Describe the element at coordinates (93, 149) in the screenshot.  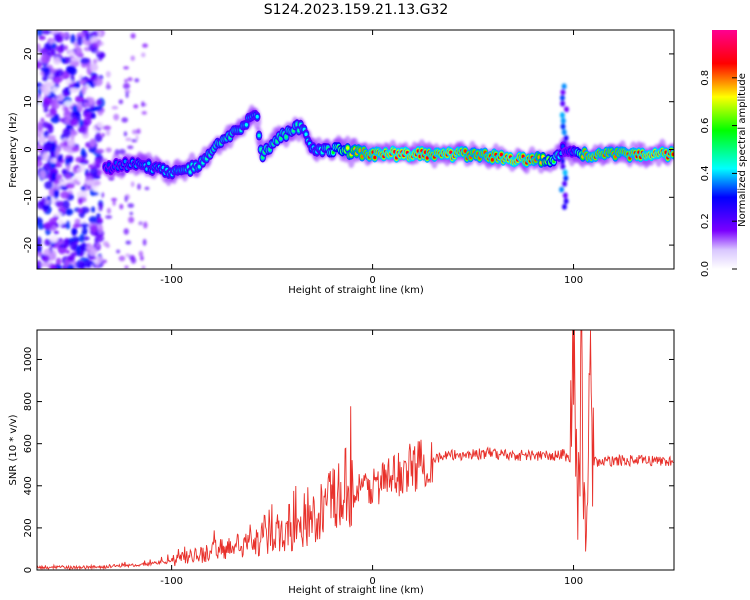
I see `spectrogram-noise` at that location.